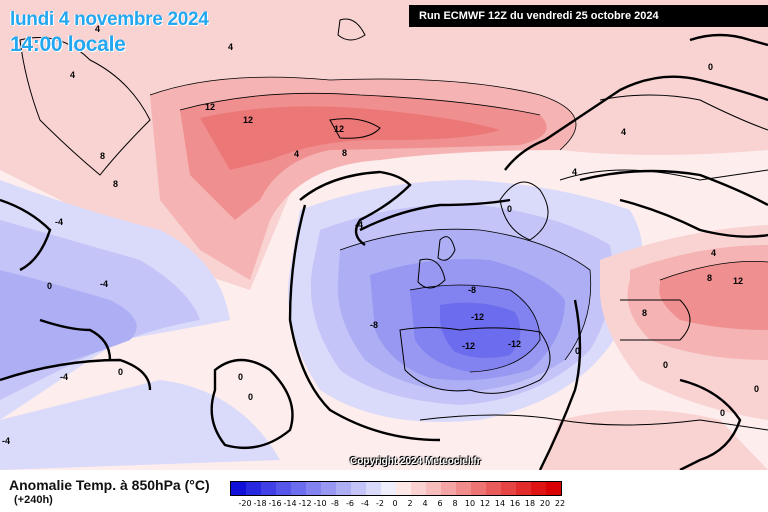 Image resolution: width=768 pixels, height=512 pixels. Describe the element at coordinates (530, 503) in the screenshot. I see `legend-tick-label: 18` at that location.